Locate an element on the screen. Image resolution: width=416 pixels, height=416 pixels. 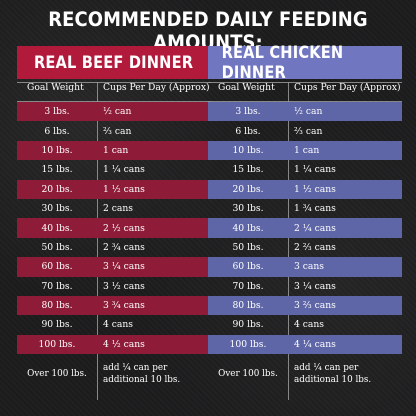
table-row: 50 lbs. 2 ⅔ cans is located at coordinates (305, 247).